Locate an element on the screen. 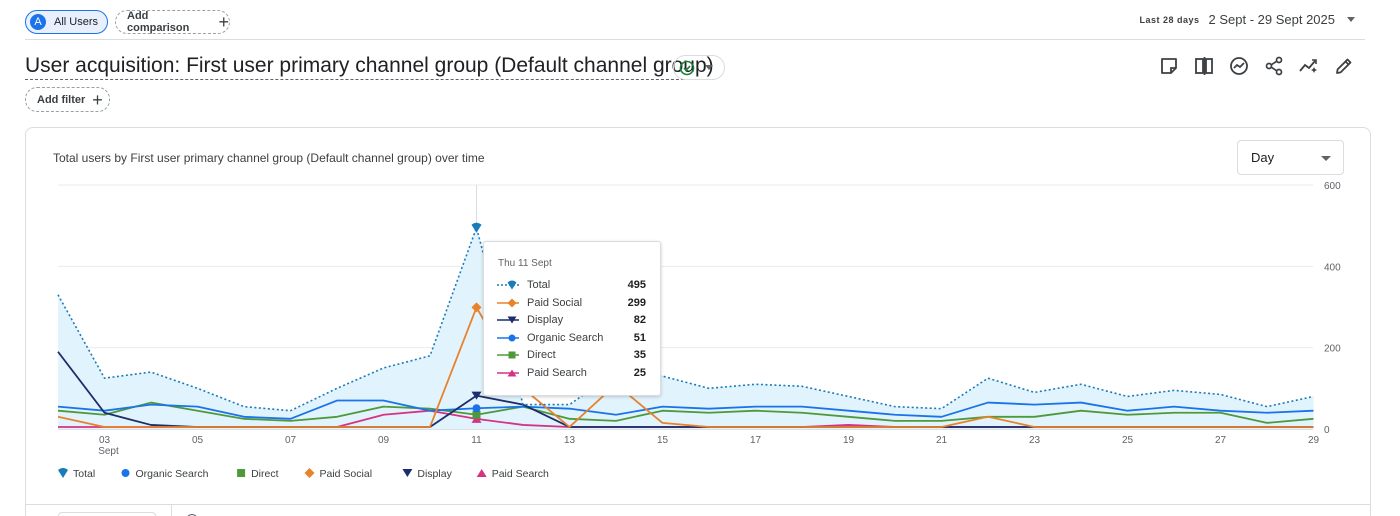 Image resolution: width=1400 pixels, height=516 pixels. report-toolbar is located at coordinates (1251, 66).